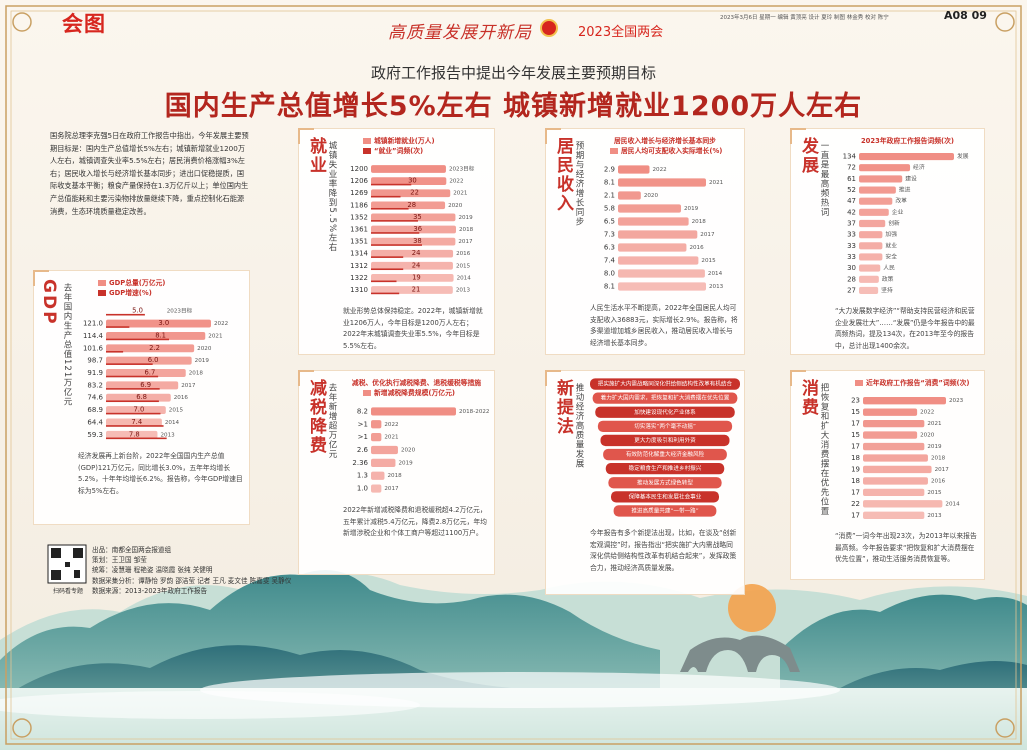 The width and height of the screenshot is (1027, 750). What do you see at coordinates (887, 290) in the screenshot?
I see `category-label: 坚持` at bounding box center [887, 290].